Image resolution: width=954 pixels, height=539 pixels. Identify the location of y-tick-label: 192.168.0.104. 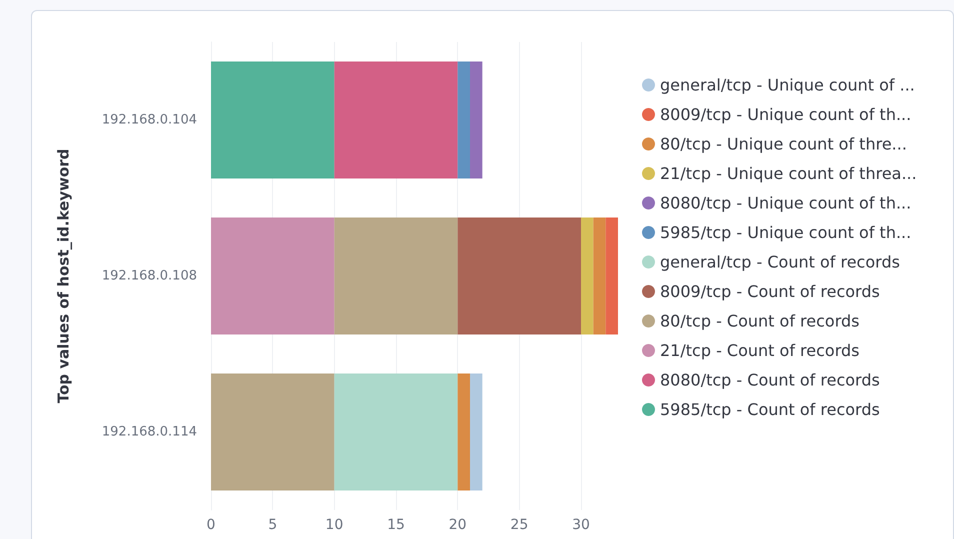
(149, 120).